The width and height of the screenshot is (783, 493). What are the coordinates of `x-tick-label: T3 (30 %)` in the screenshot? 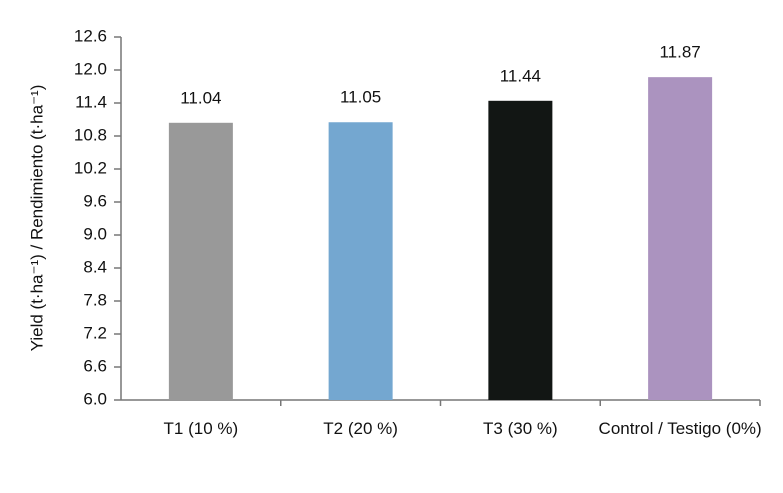 It's located at (520, 428).